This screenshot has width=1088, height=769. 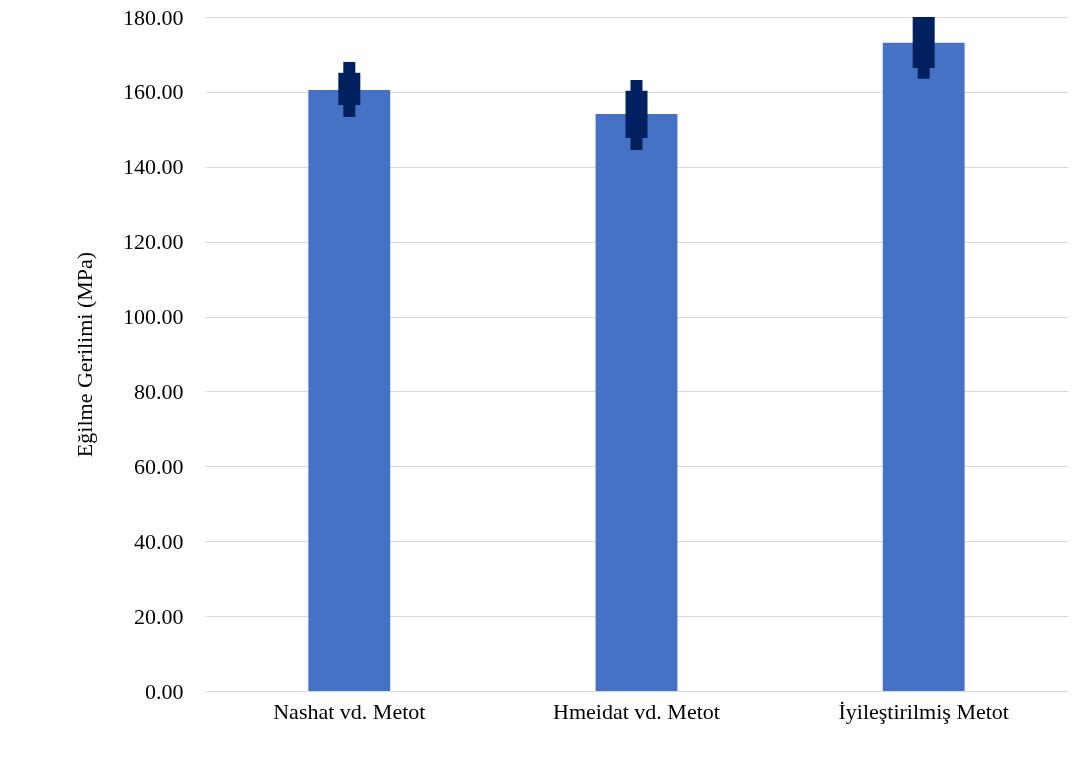 I want to click on x-tick-label: İyileştirilmiş Metot, so click(x=923, y=711).